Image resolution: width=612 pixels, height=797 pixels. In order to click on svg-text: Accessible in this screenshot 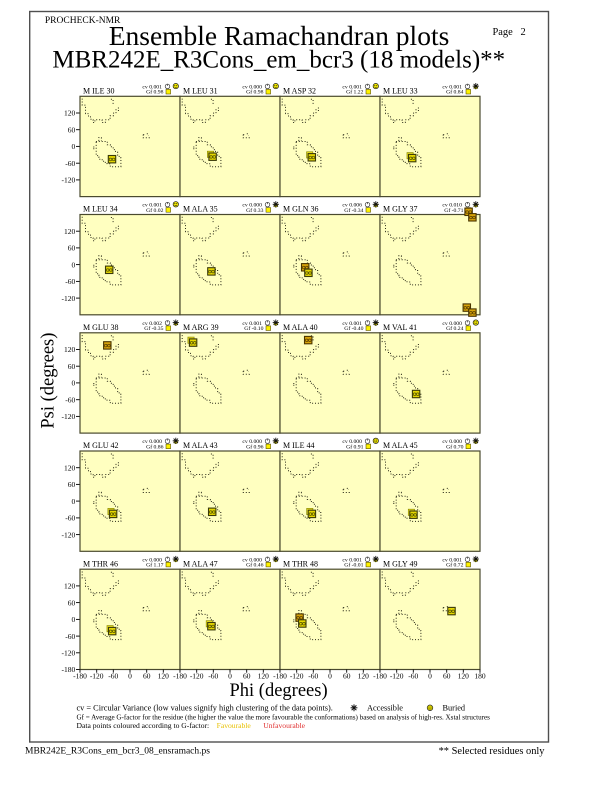, I will do `click(385, 708)`.